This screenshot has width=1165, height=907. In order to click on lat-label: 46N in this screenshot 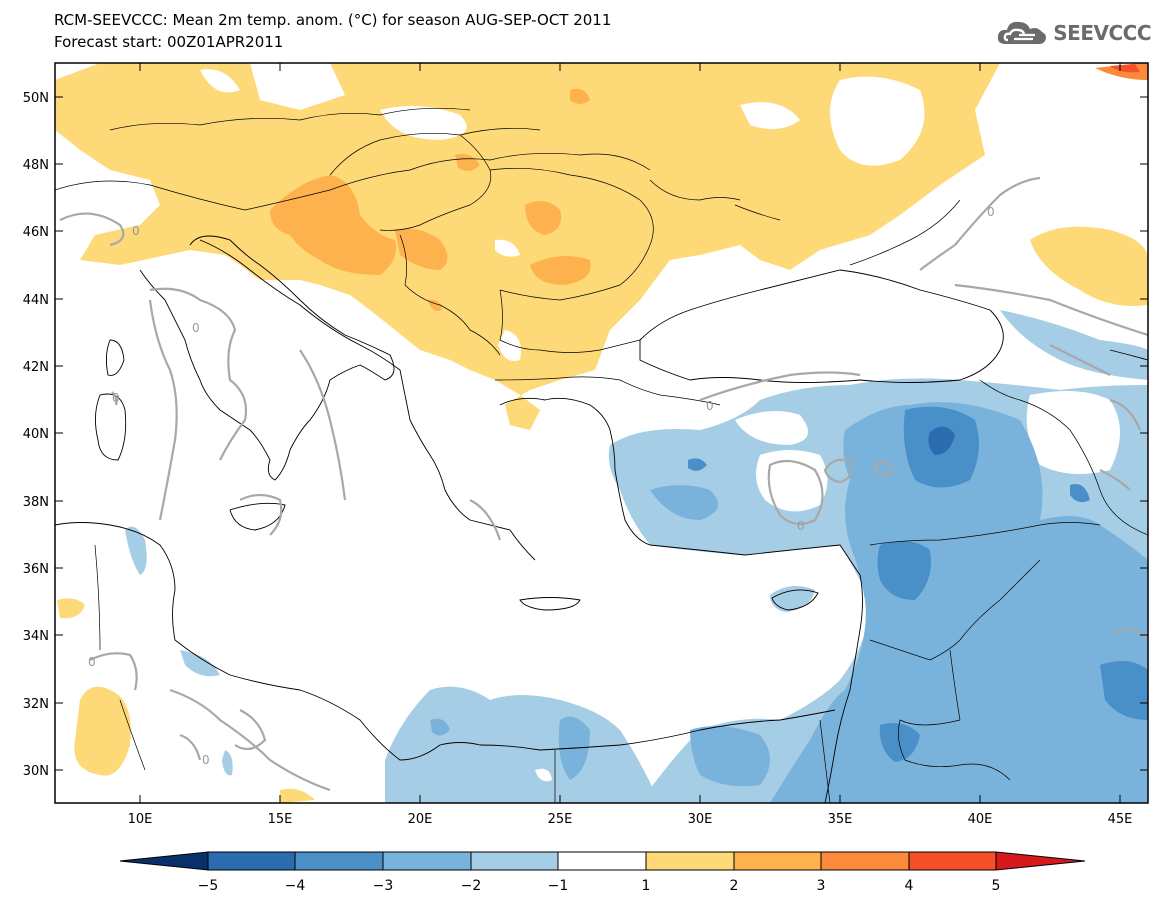, I will do `click(36, 232)`.